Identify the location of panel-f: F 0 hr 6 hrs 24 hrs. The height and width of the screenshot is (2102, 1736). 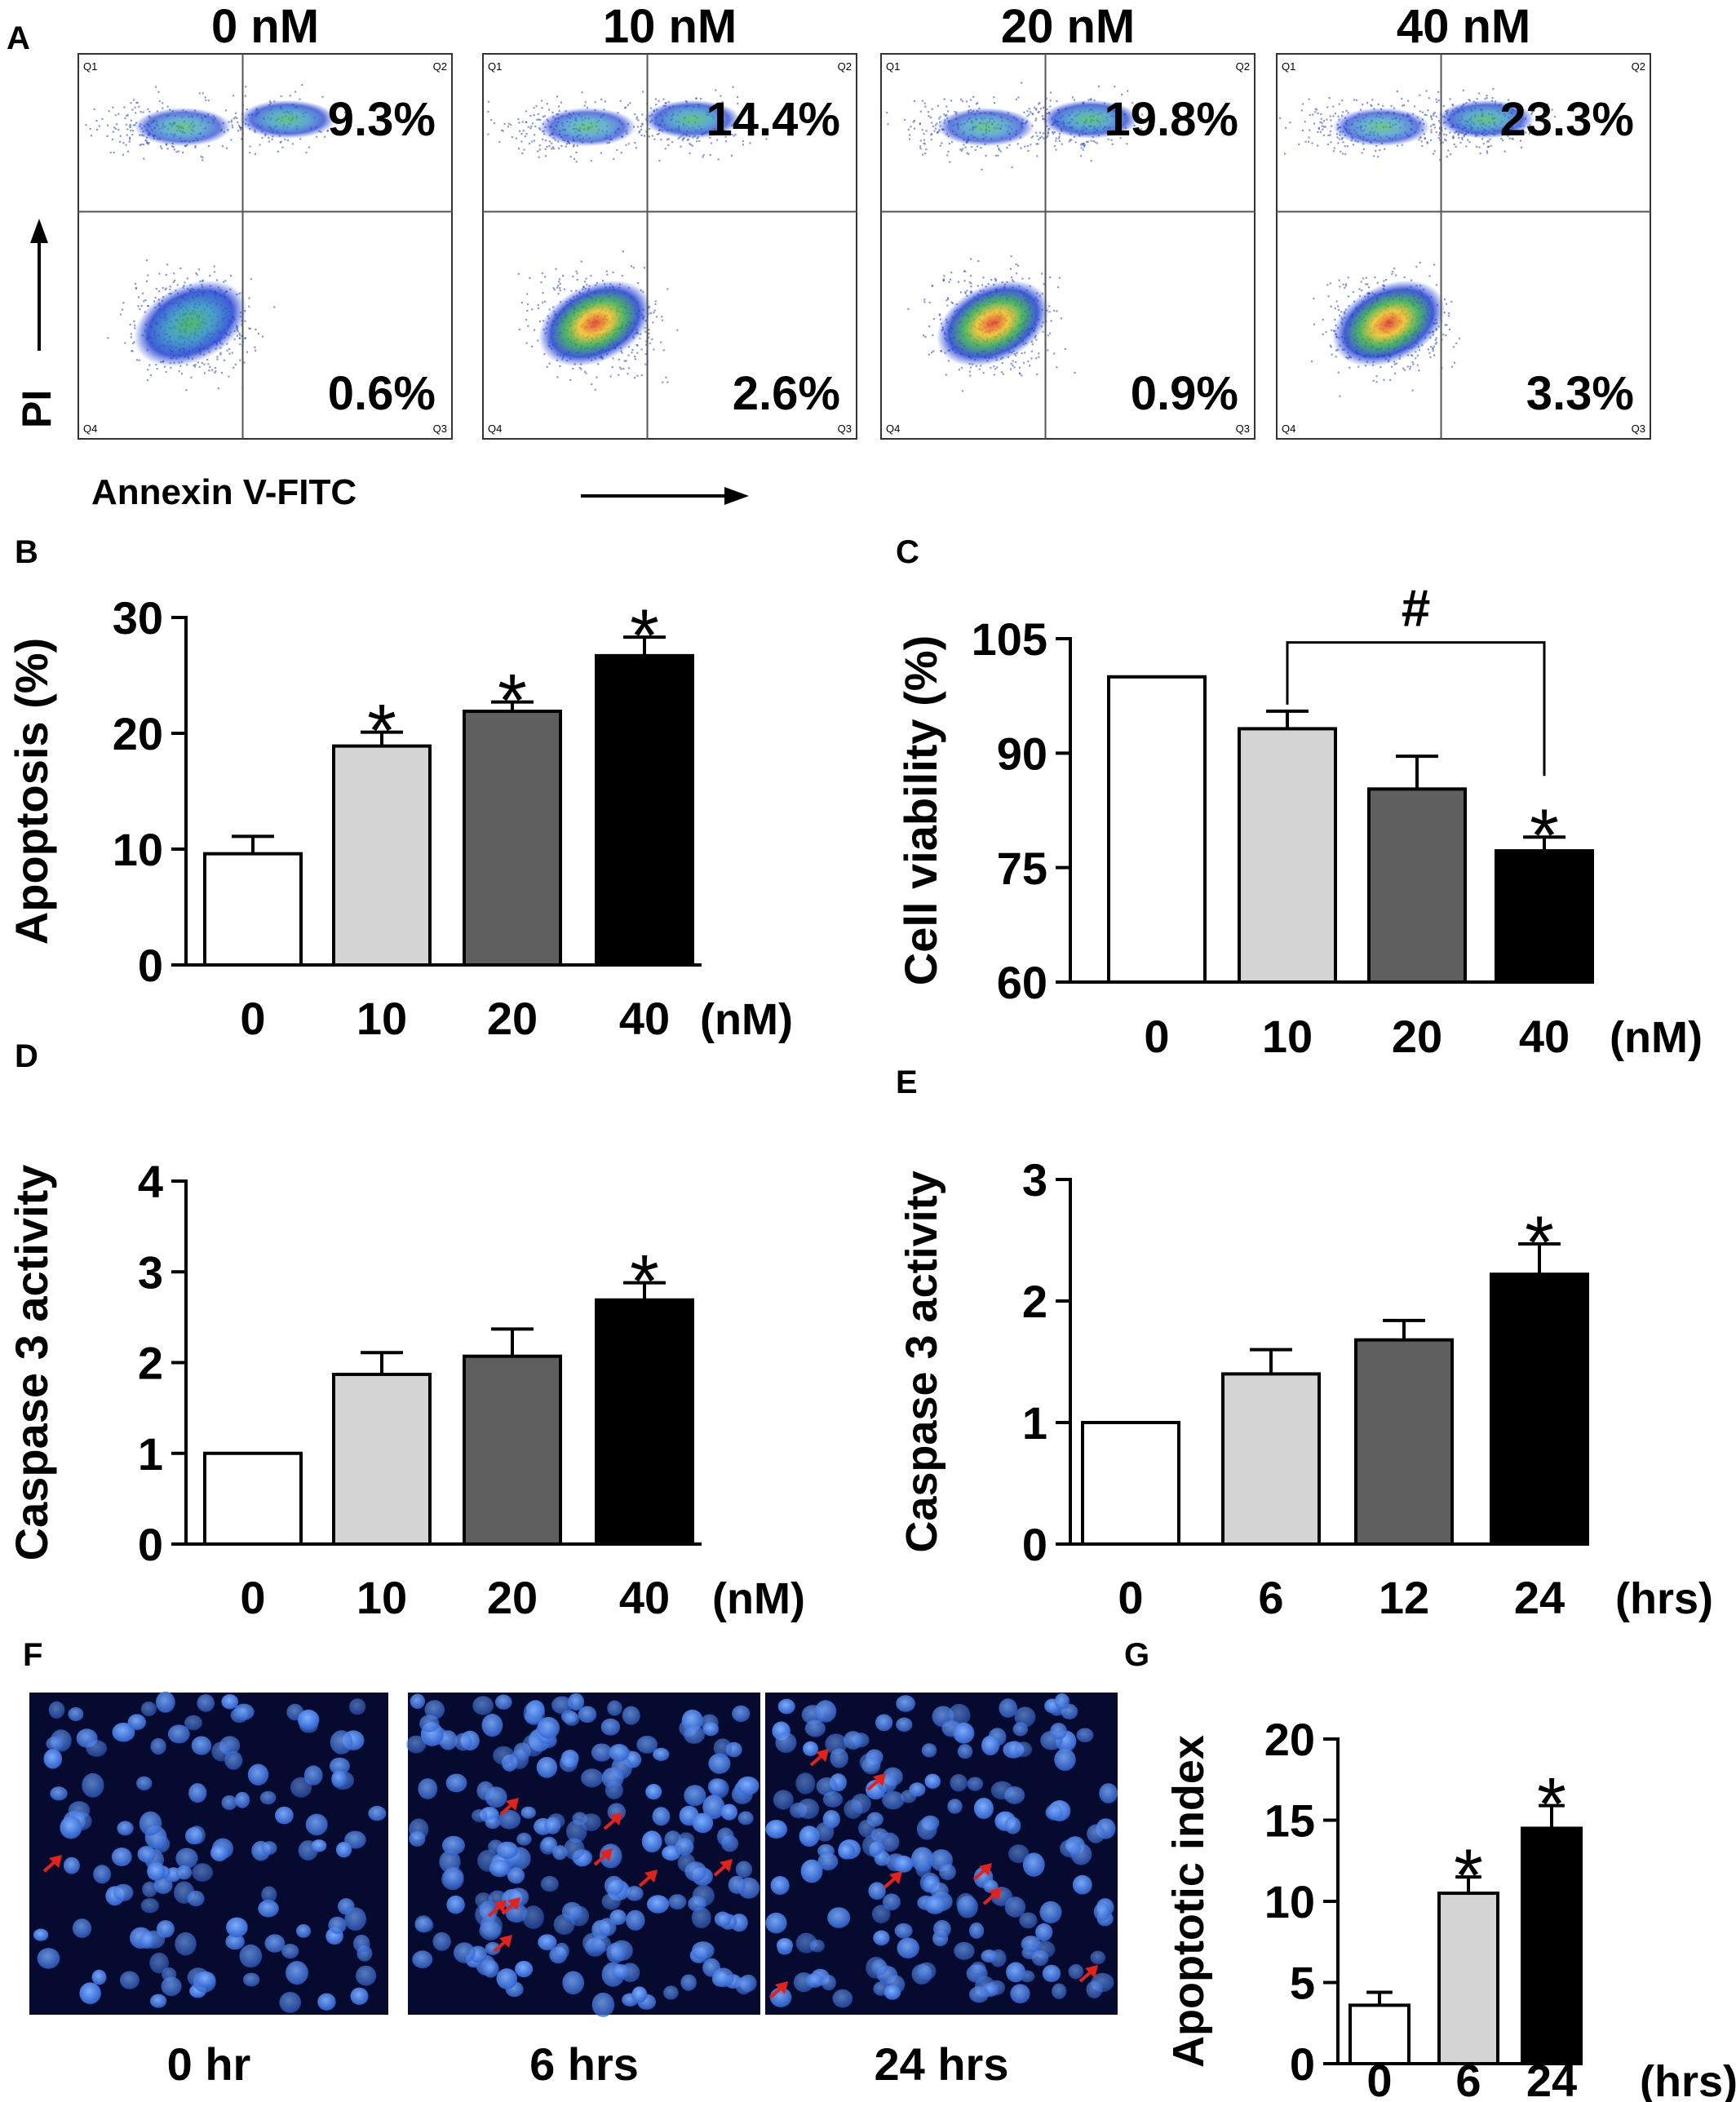
(570, 1863).